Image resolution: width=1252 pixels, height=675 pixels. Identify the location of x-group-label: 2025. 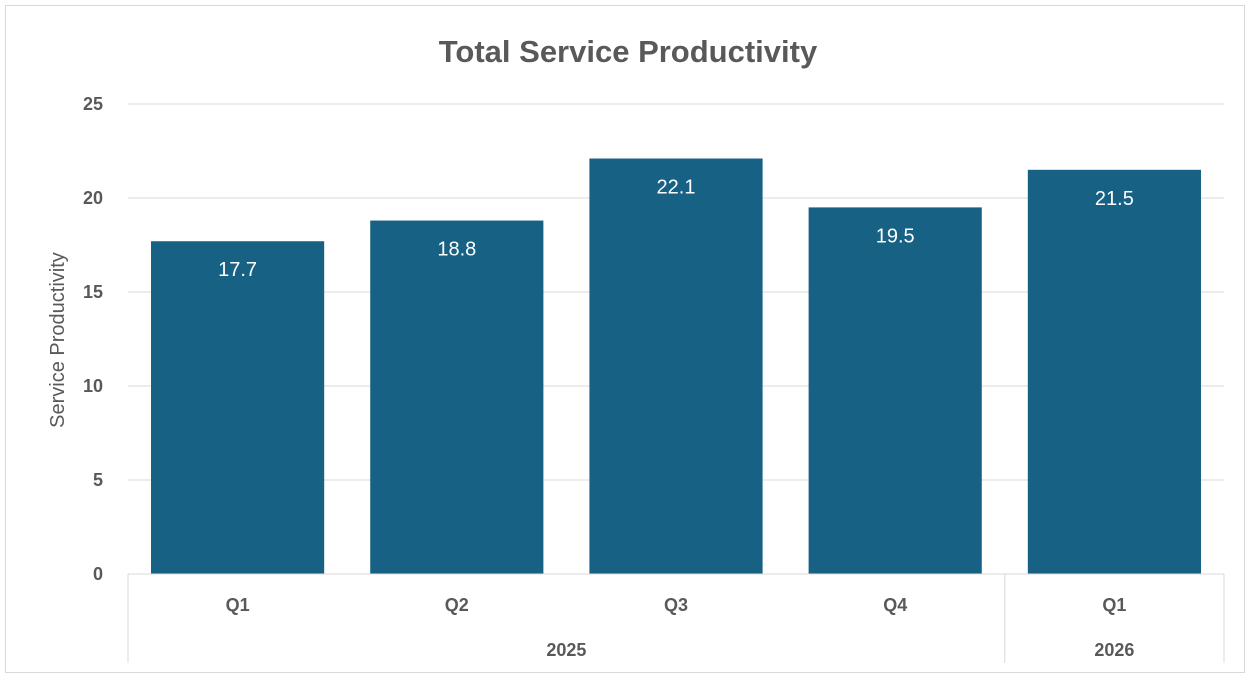
(566, 650).